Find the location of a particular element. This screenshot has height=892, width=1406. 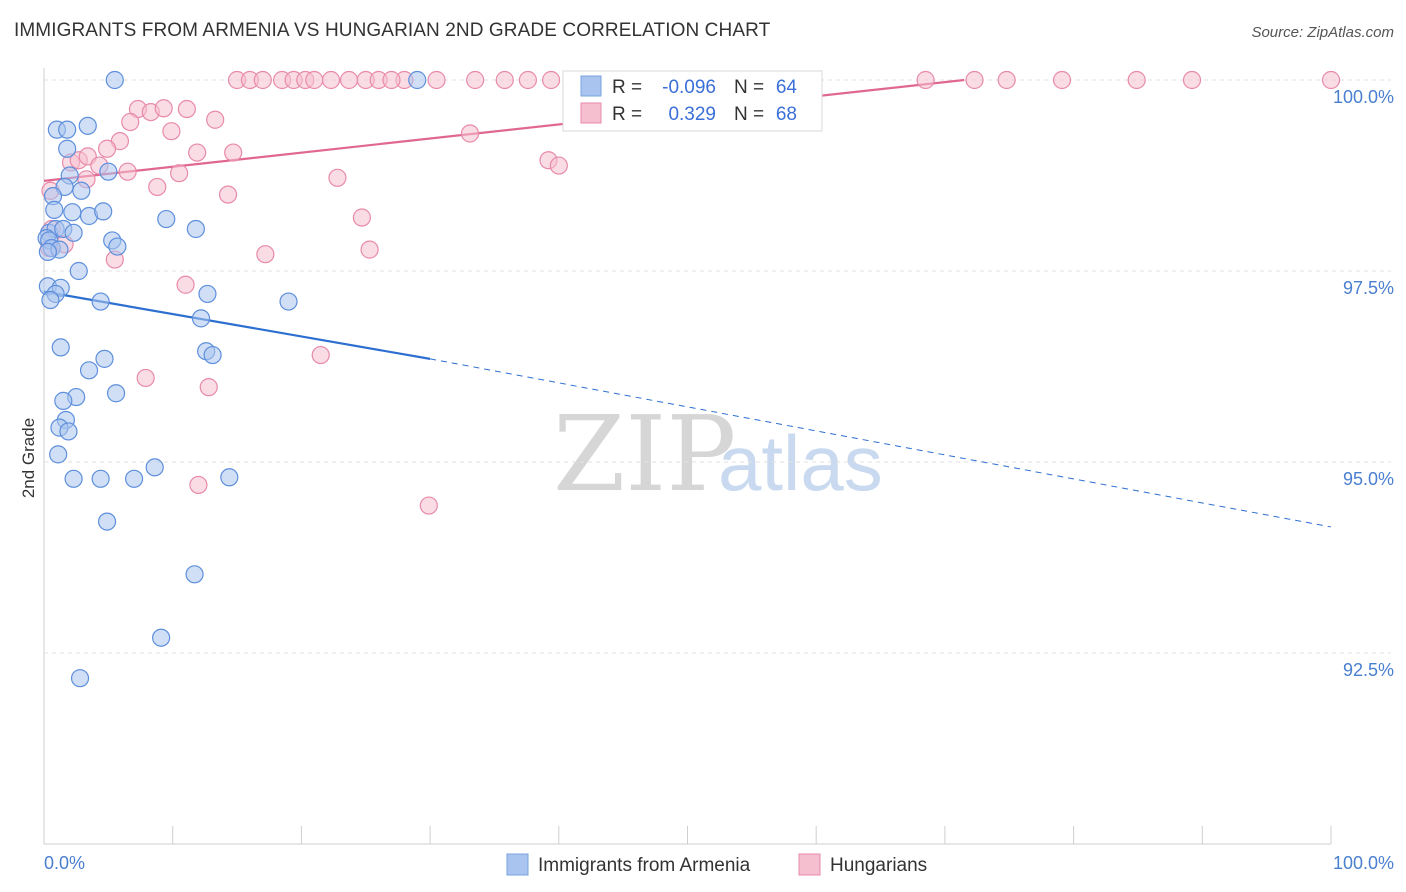

legend-r-label-blue: R = is located at coordinates (627, 87).